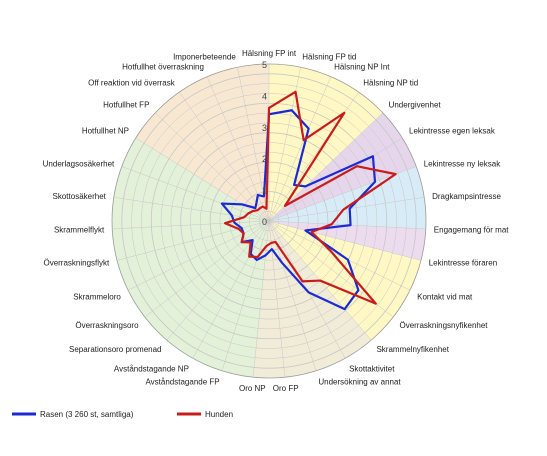 This screenshot has height=456, width=547. I want to click on radial-tick-label: 1, so click(264, 191).